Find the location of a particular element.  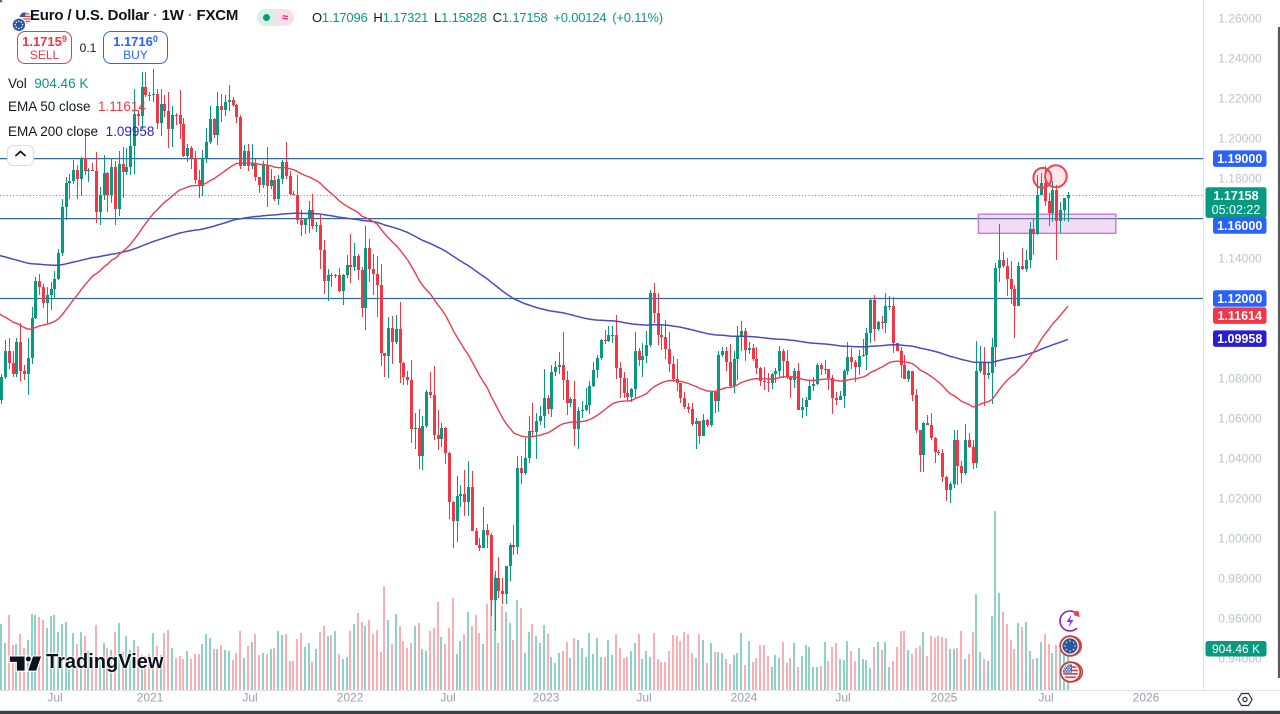

svg-text: 0.96000 is located at coordinates (1240, 618).